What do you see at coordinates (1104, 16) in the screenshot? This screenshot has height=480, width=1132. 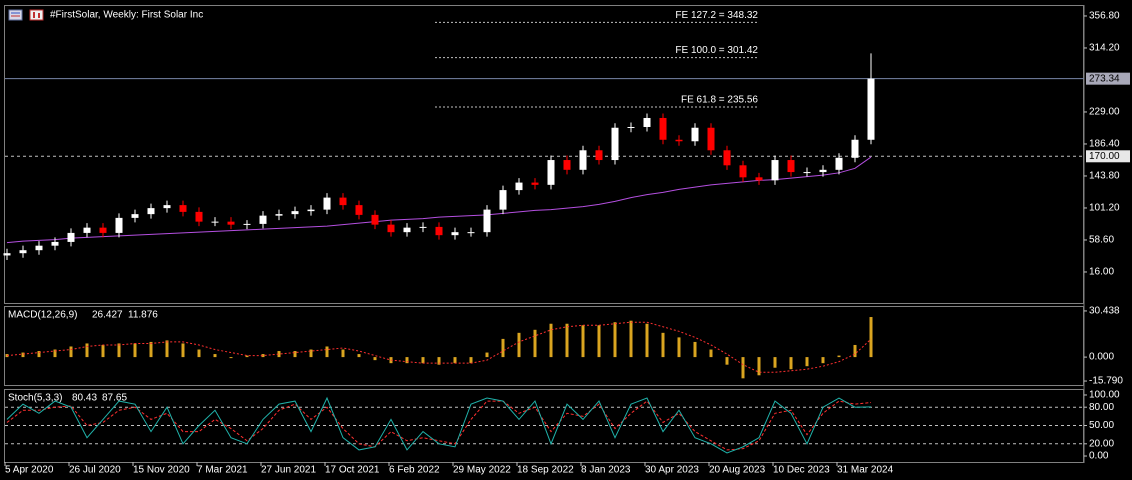 I see `y-tick-label: 356.80` at bounding box center [1104, 16].